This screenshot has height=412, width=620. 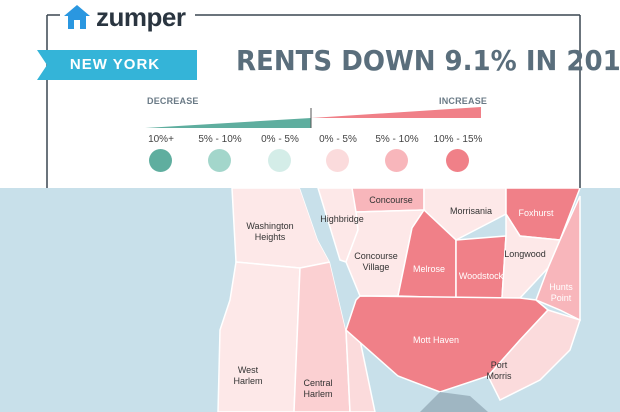 I want to click on region-port-morris, so click(x=534, y=355).